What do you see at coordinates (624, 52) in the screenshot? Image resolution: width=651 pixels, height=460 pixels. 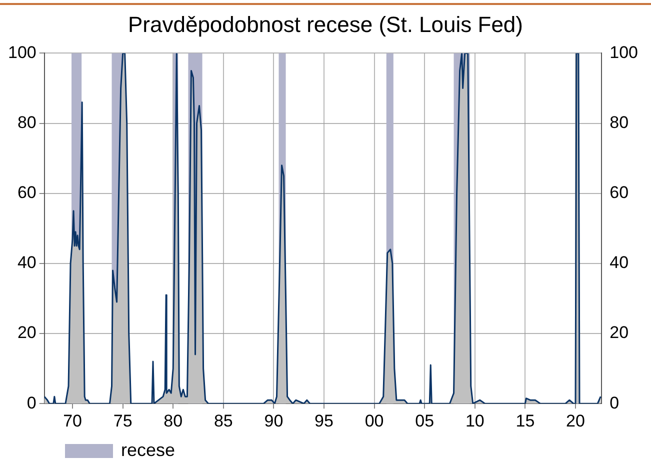 I see `y2-tick-label: 100` at bounding box center [624, 52].